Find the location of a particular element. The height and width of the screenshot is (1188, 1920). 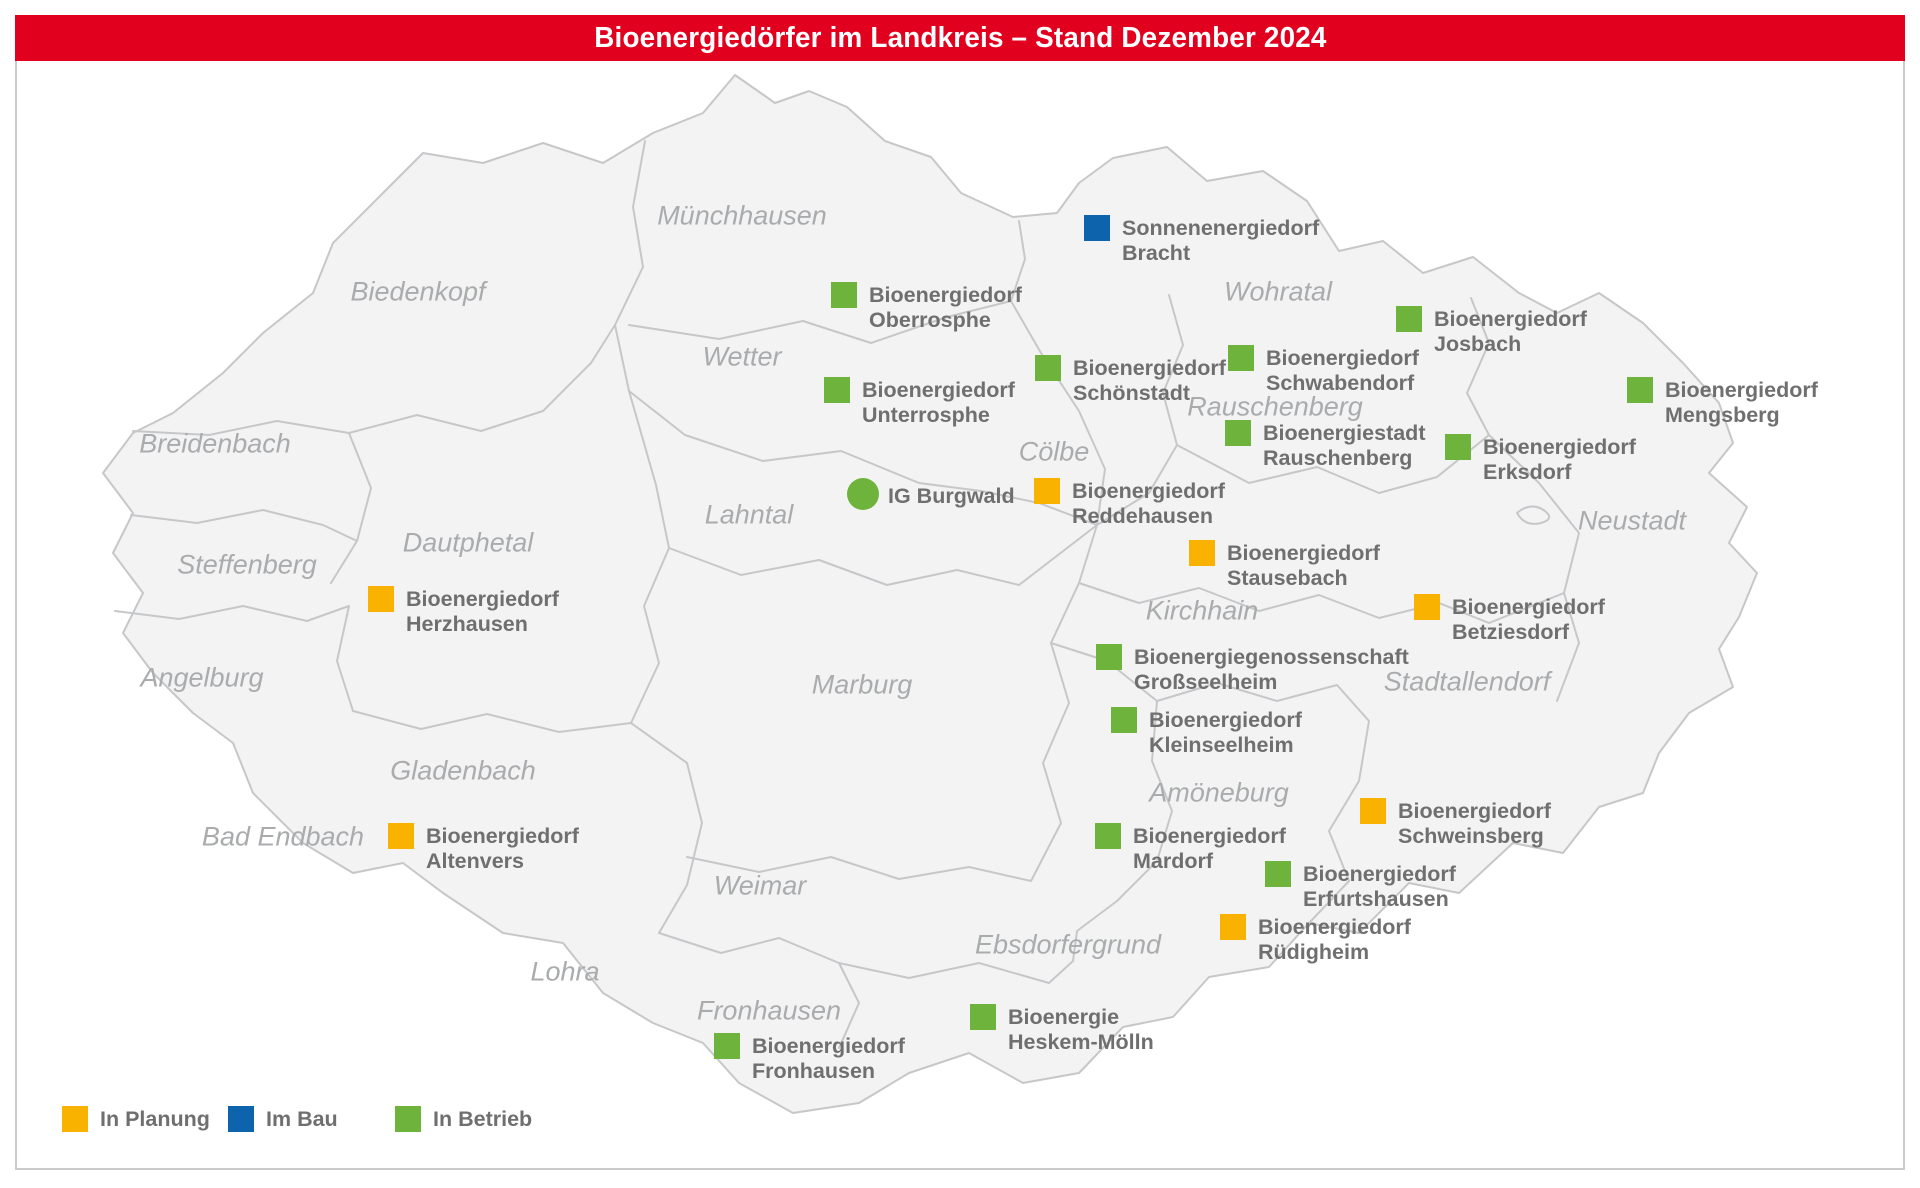

marker-sch-nstadt: Bioenergiedorf Schönstadt is located at coordinates (1130, 380).